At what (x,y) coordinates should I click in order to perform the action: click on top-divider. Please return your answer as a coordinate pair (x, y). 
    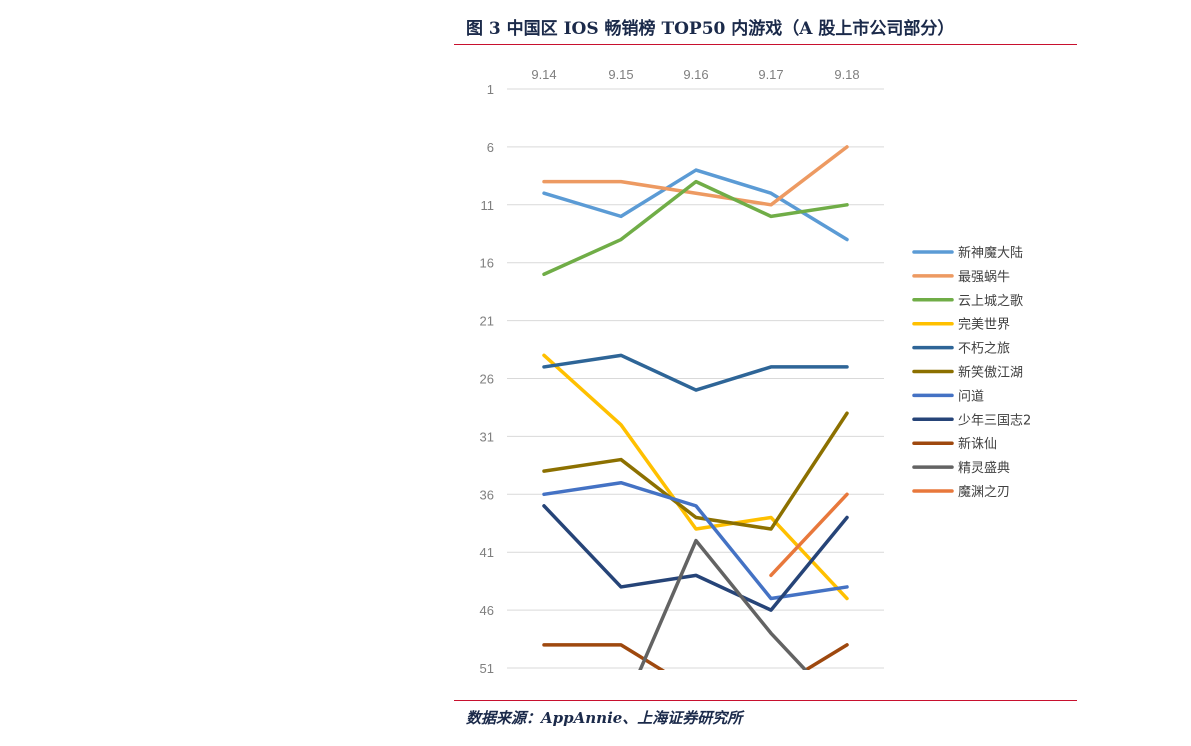
    Looking at the image, I should click on (765, 44).